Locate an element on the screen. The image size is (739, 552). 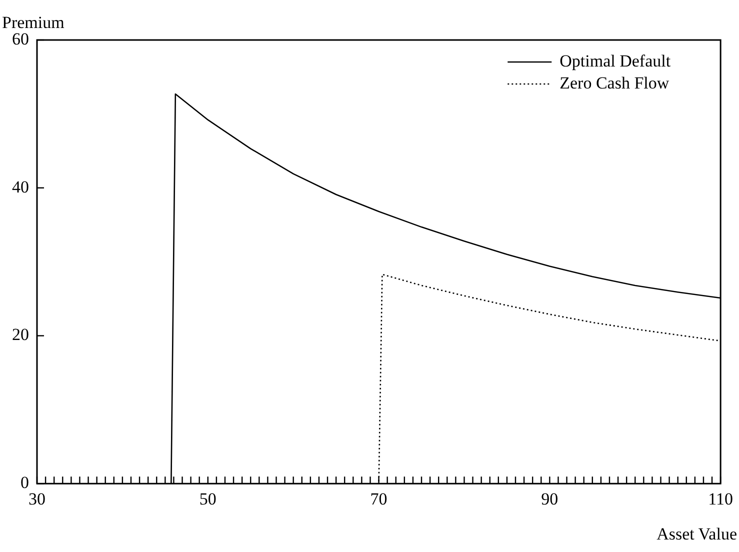
x-tick-label: 110 is located at coordinates (721, 498).